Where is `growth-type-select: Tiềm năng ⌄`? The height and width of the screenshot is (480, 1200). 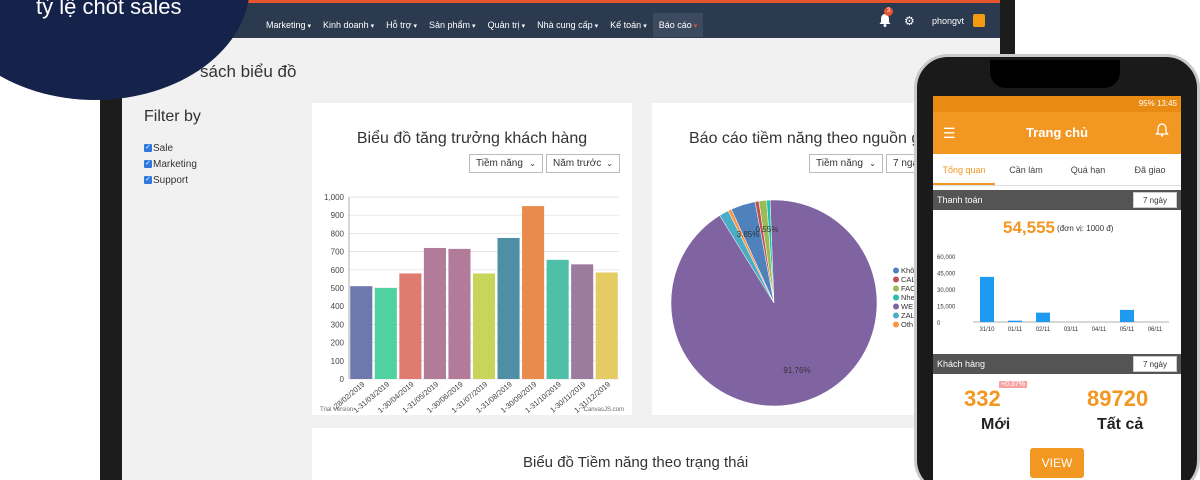 growth-type-select: Tiềm năng ⌄ is located at coordinates (506, 163).